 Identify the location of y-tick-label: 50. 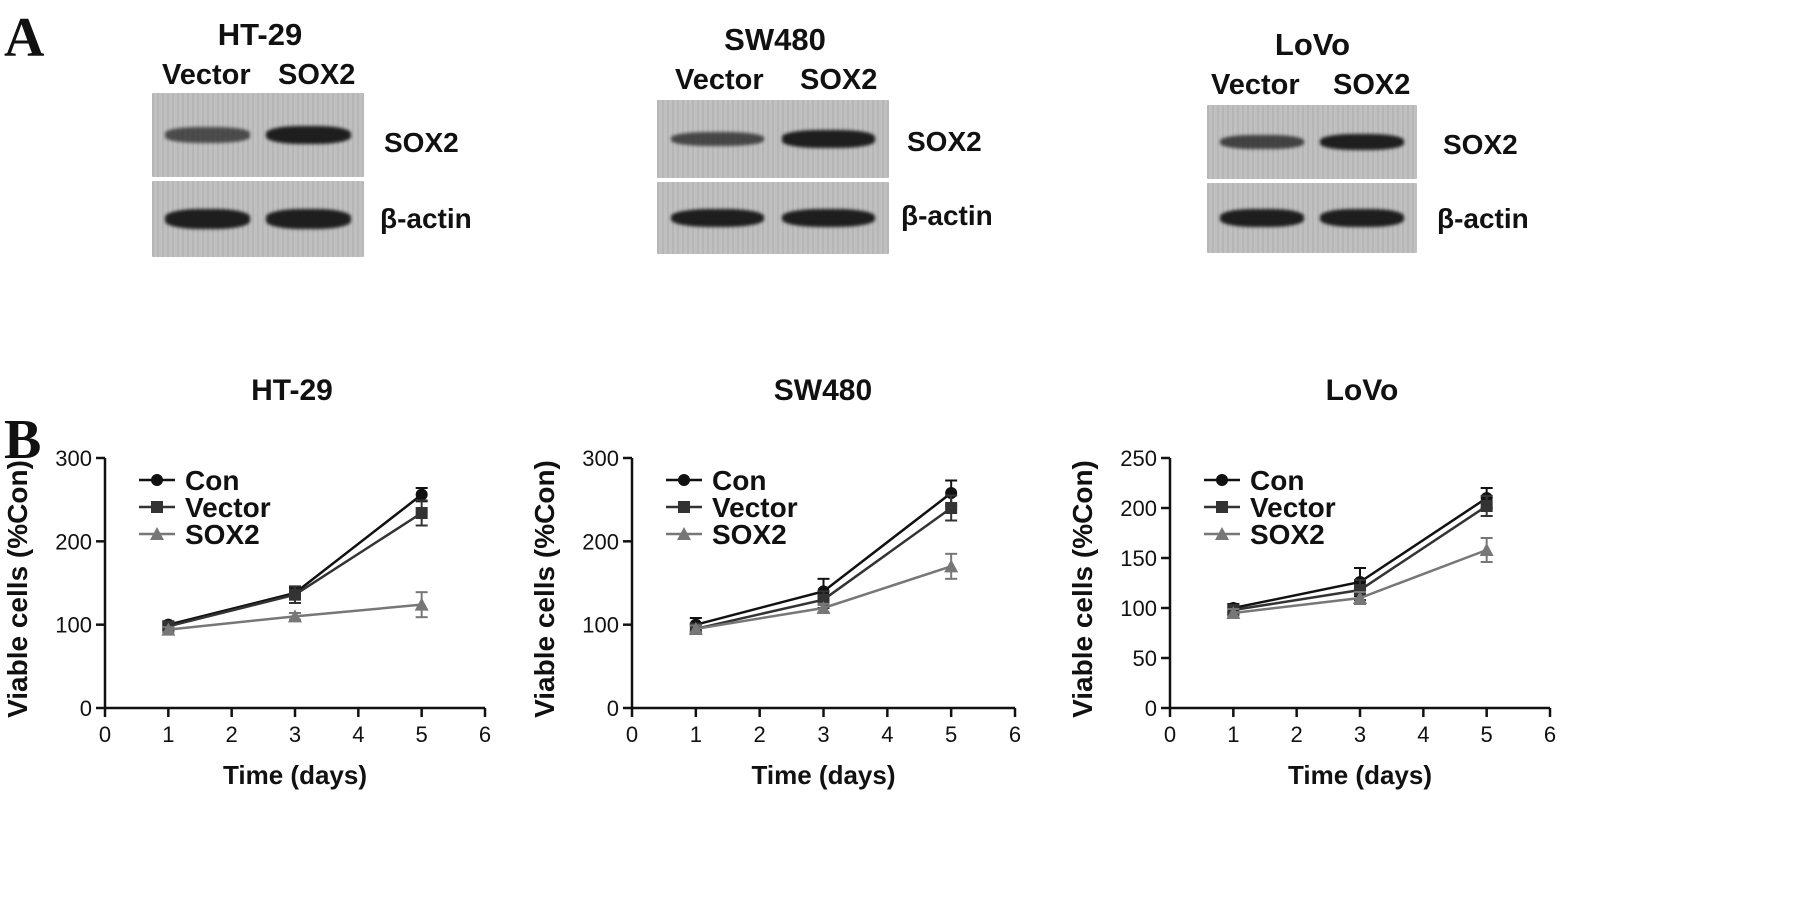
(1145, 658).